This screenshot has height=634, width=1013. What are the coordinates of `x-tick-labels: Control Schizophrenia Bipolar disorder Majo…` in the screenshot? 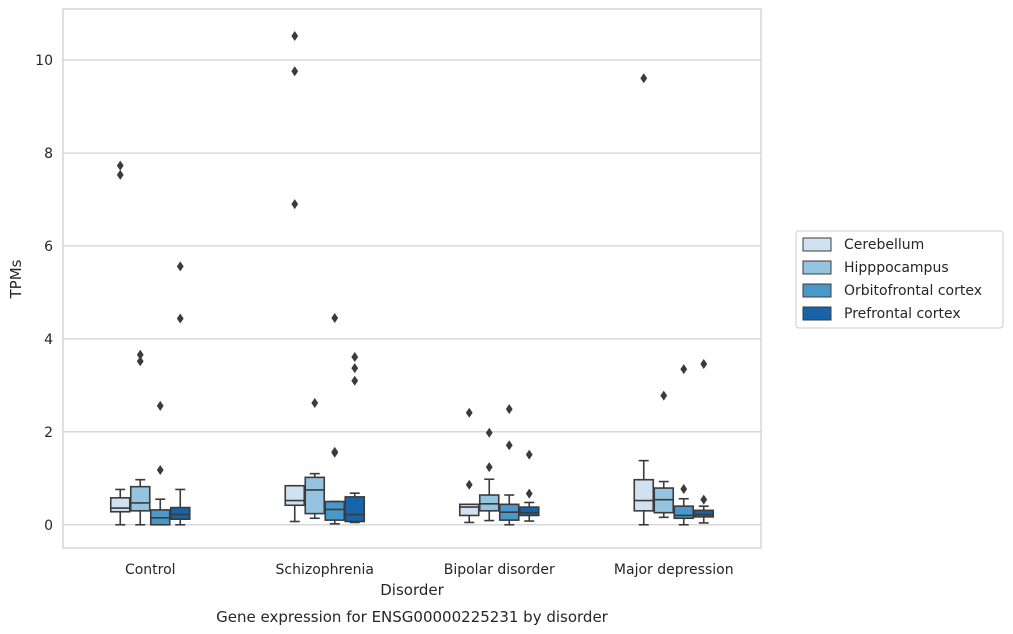 It's located at (429, 570).